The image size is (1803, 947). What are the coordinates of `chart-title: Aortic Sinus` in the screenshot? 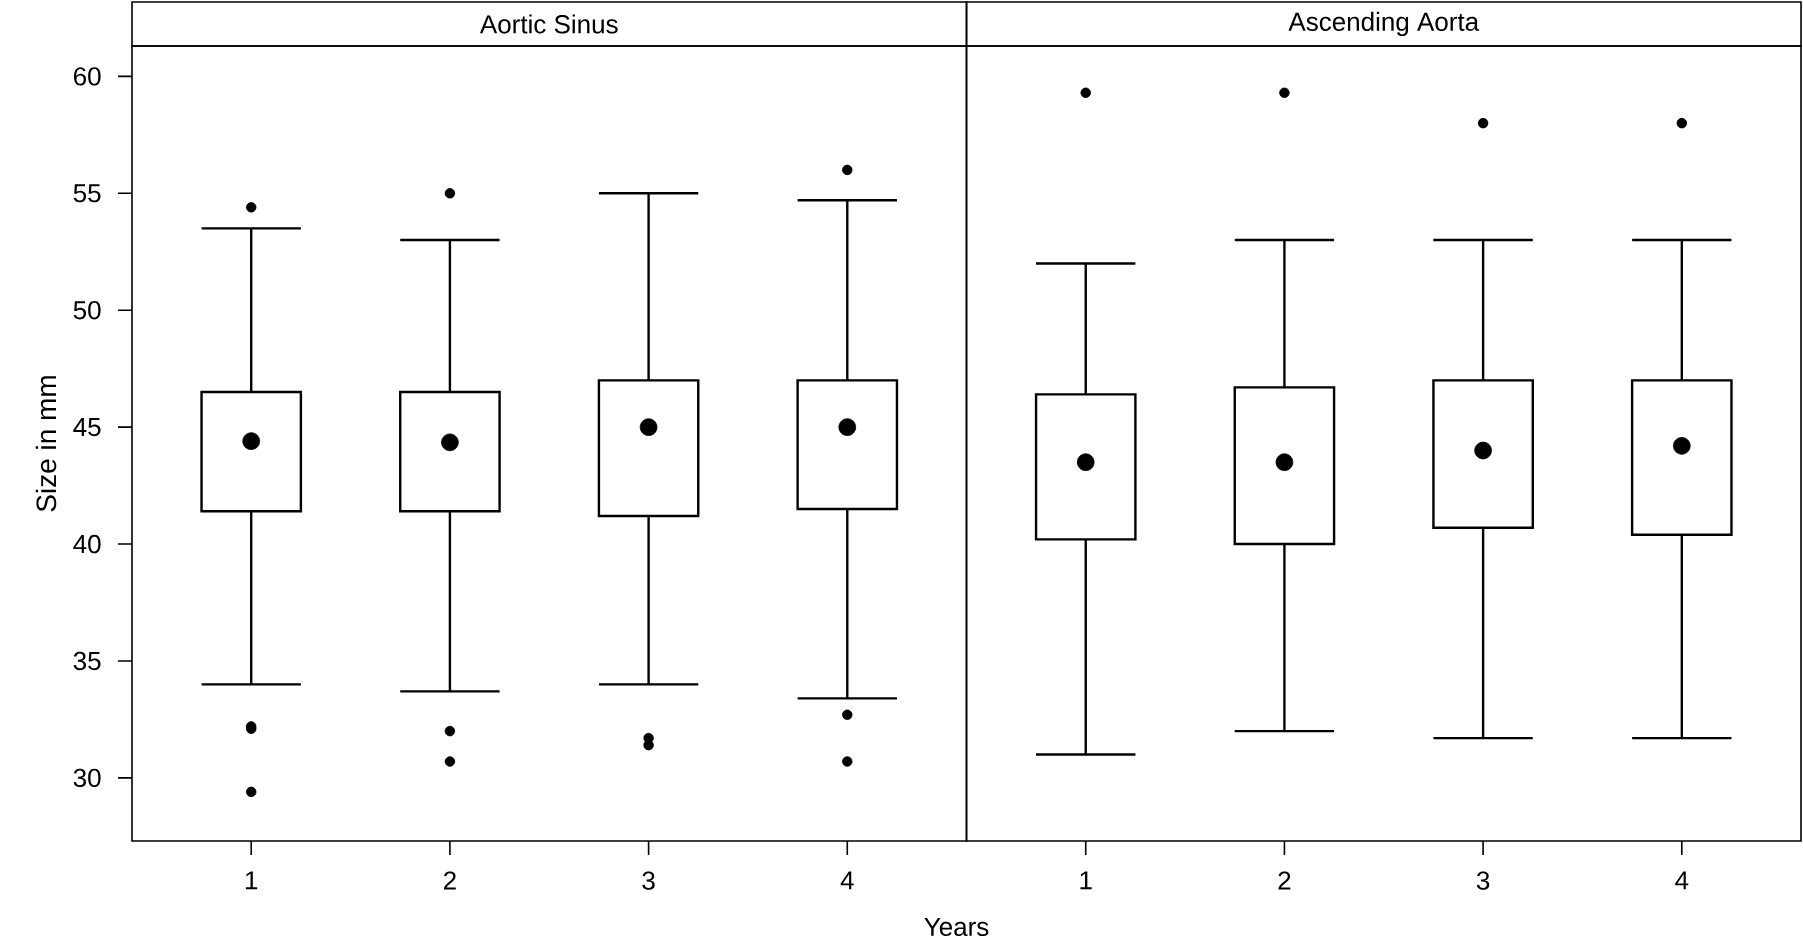 It's located at (548, 24).